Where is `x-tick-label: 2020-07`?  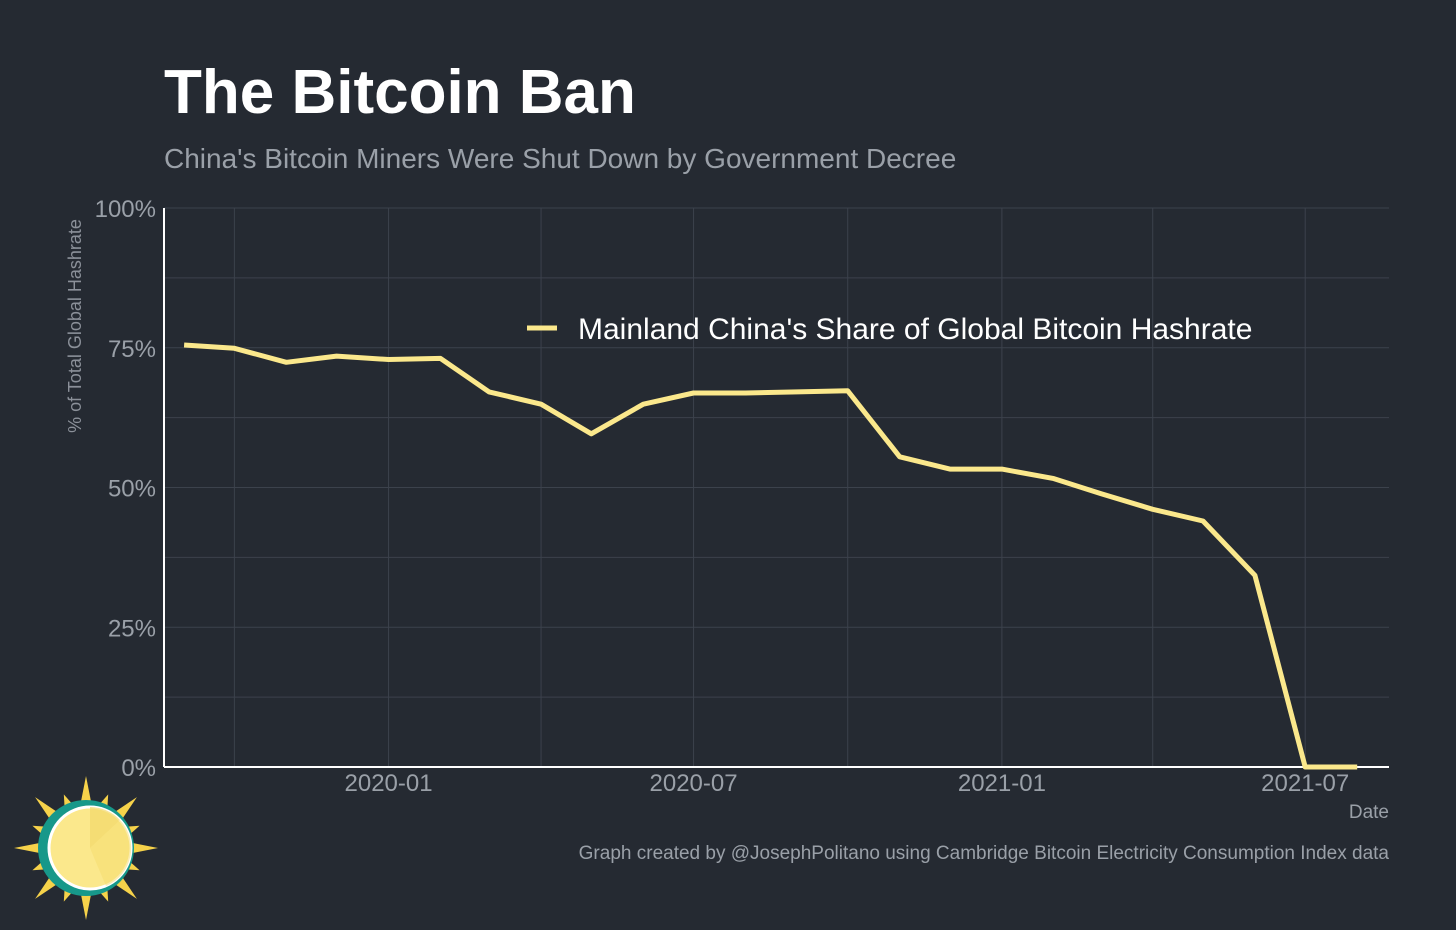 x-tick-label: 2020-07 is located at coordinates (694, 783).